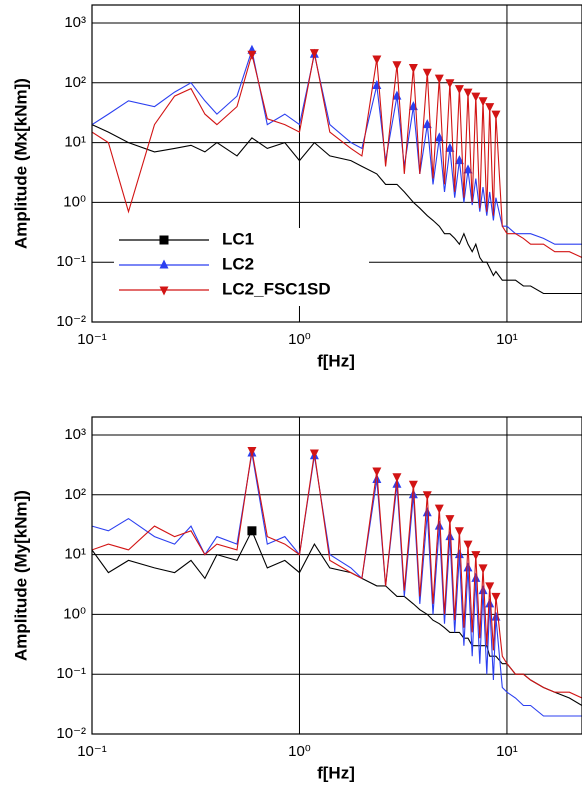 The height and width of the screenshot is (787, 582). Describe the element at coordinates (238, 238) in the screenshot. I see `legend-label: LC1` at that location.